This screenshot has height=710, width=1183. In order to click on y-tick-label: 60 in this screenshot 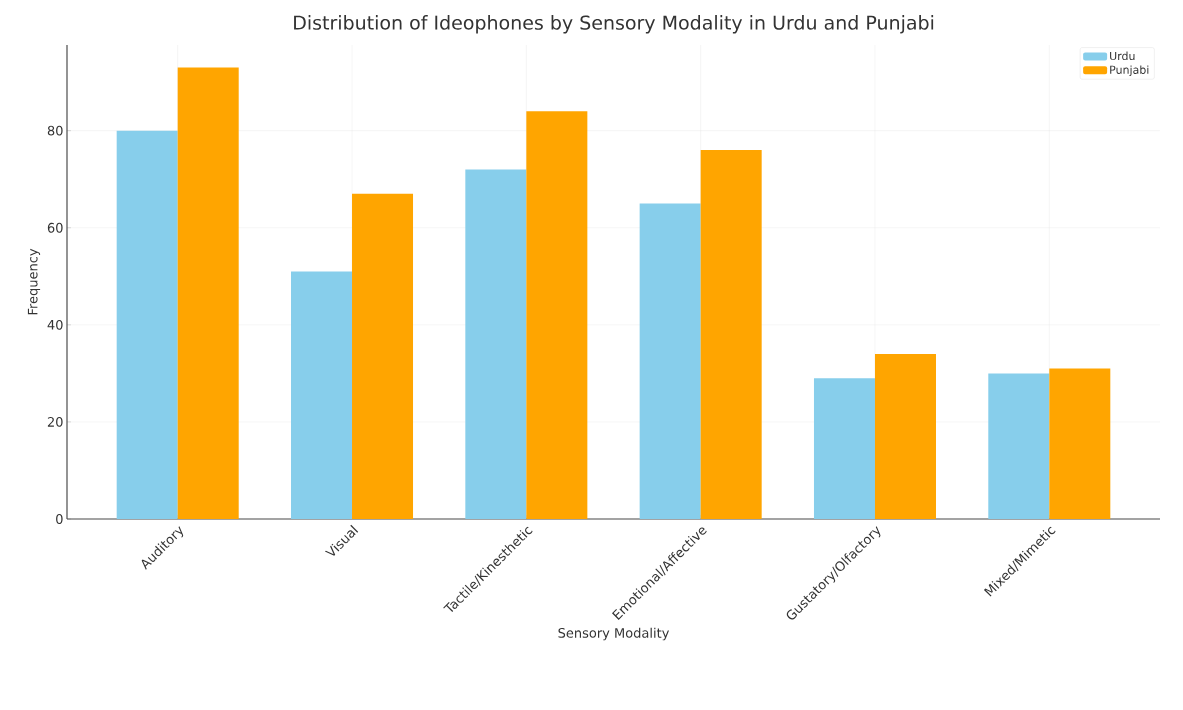, I will do `click(55, 227)`.